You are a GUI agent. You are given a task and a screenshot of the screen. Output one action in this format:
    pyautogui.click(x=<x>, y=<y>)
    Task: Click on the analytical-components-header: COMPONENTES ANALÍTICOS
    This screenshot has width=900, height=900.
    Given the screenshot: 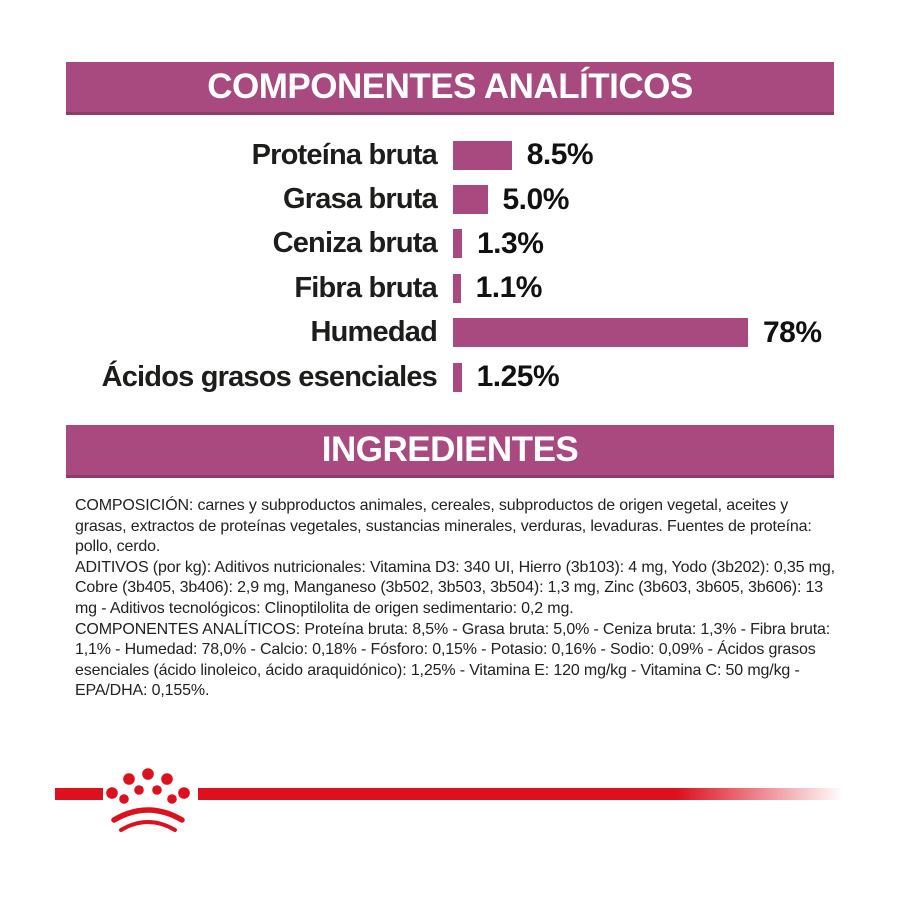 What is the action you would take?
    pyautogui.click(x=450, y=88)
    